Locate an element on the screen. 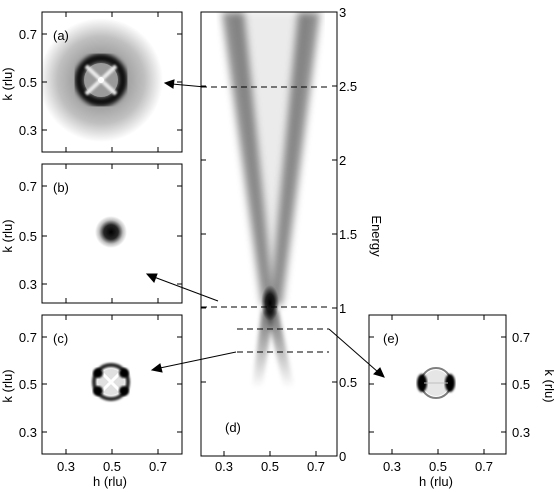 Image resolution: width=554 pixels, height=492 pixels. arrow-to-b is located at coordinates (182, 287).